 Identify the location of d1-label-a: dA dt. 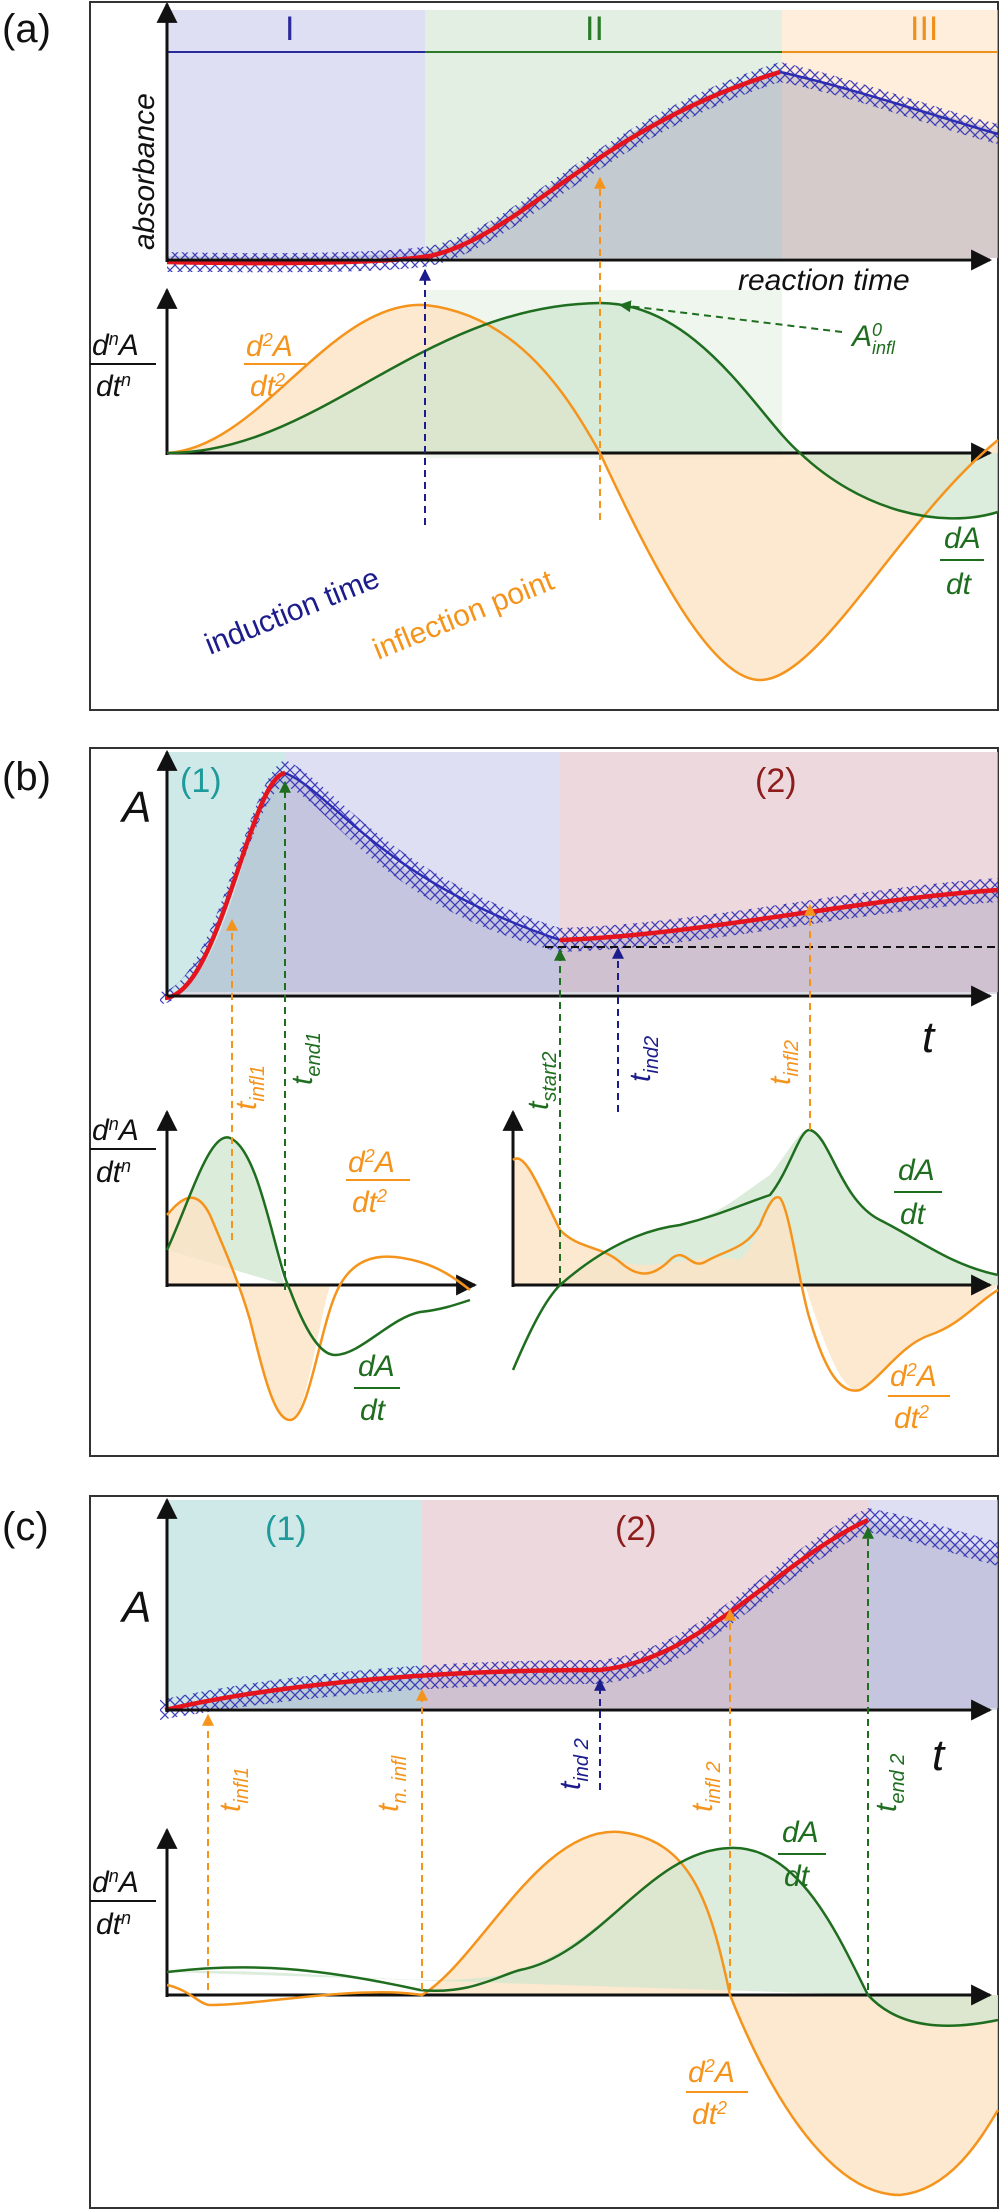
(962, 561).